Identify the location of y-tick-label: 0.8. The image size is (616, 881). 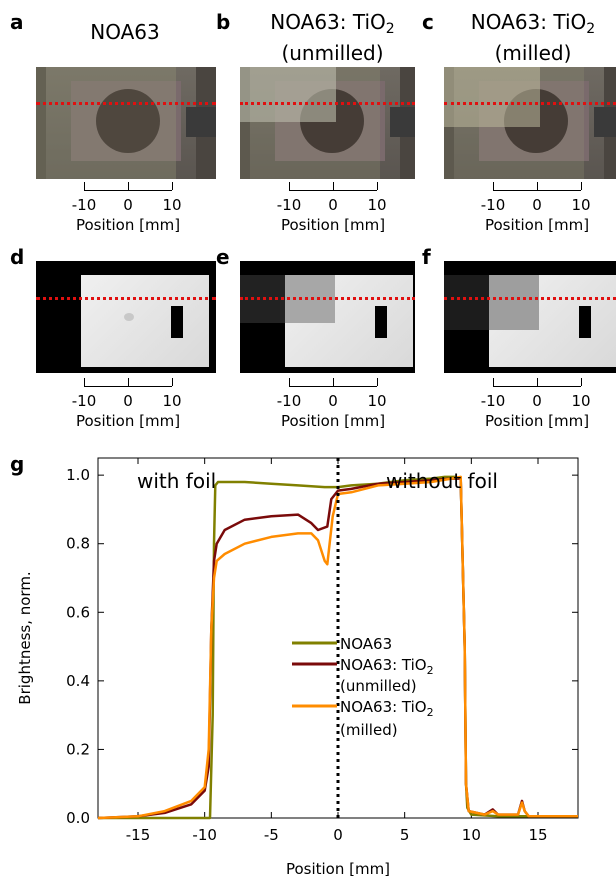
(78, 544).